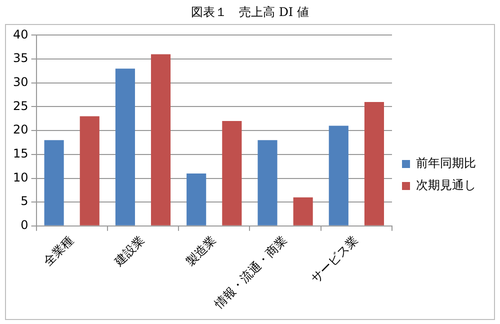 The height and width of the screenshot is (324, 500). Describe the element at coordinates (334, 259) in the screenshot. I see `x-tick-label: サービス業` at that location.